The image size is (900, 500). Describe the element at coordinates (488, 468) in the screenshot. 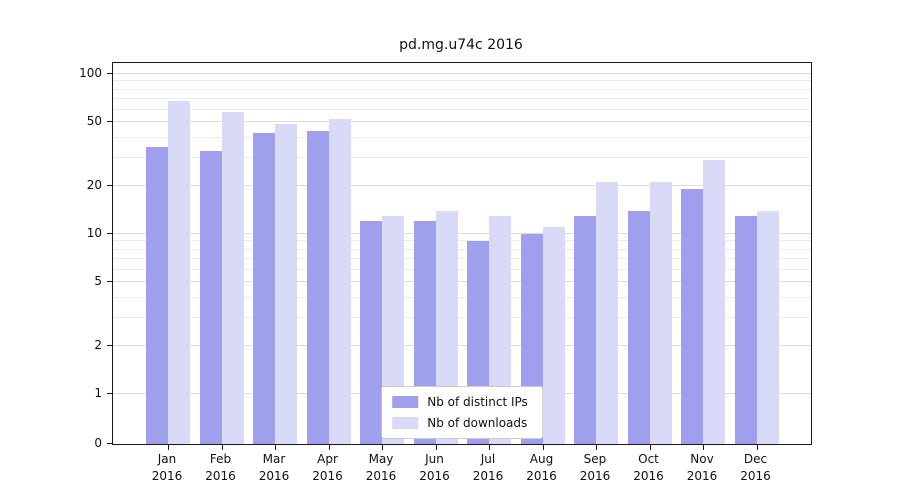

I see `x-tick-label: Jul 2016` at that location.